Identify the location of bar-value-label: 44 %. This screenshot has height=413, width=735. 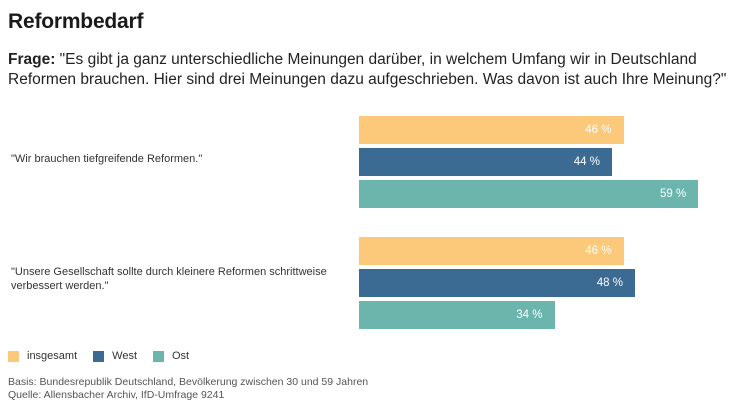
(586, 162).